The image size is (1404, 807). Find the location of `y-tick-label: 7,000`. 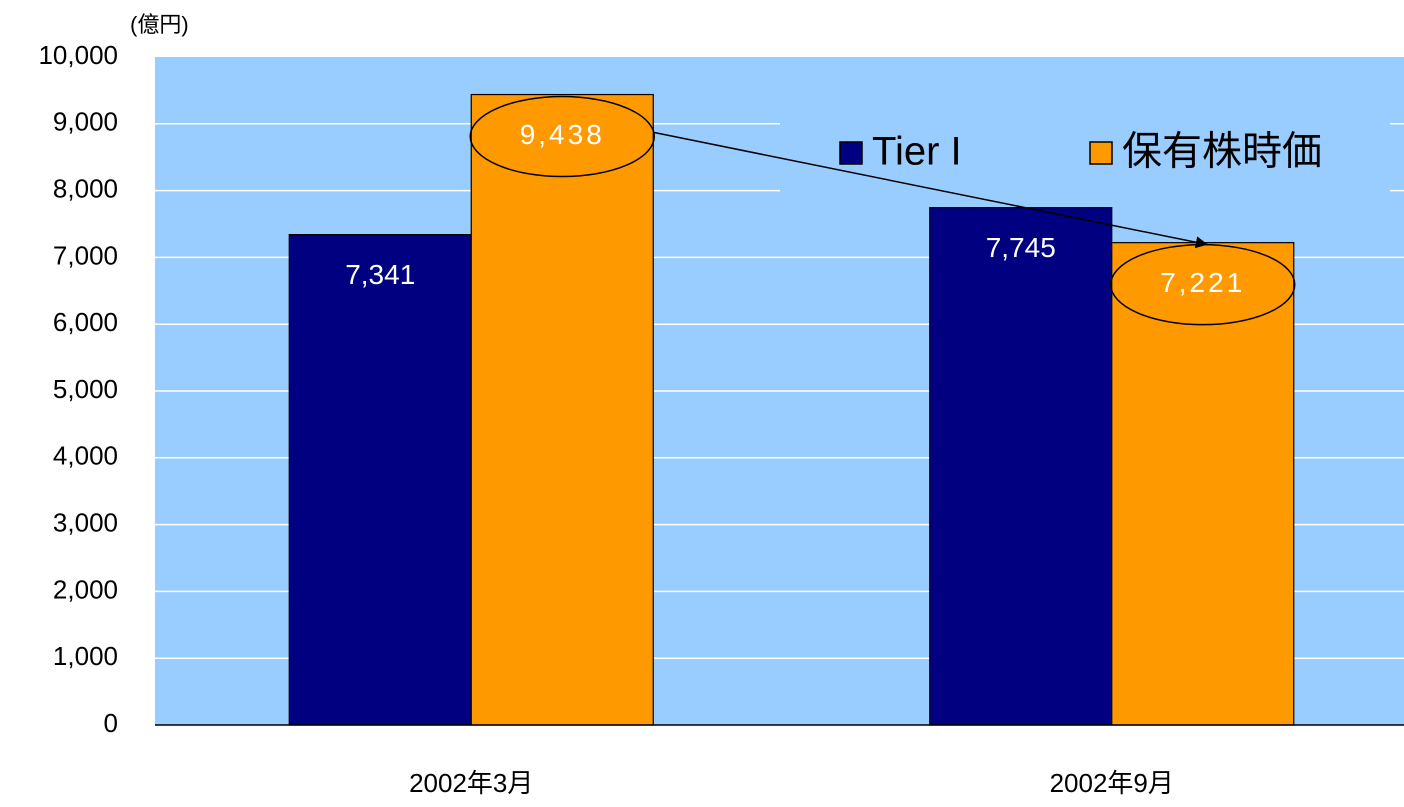

y-tick-label: 7,000 is located at coordinates (85, 255).